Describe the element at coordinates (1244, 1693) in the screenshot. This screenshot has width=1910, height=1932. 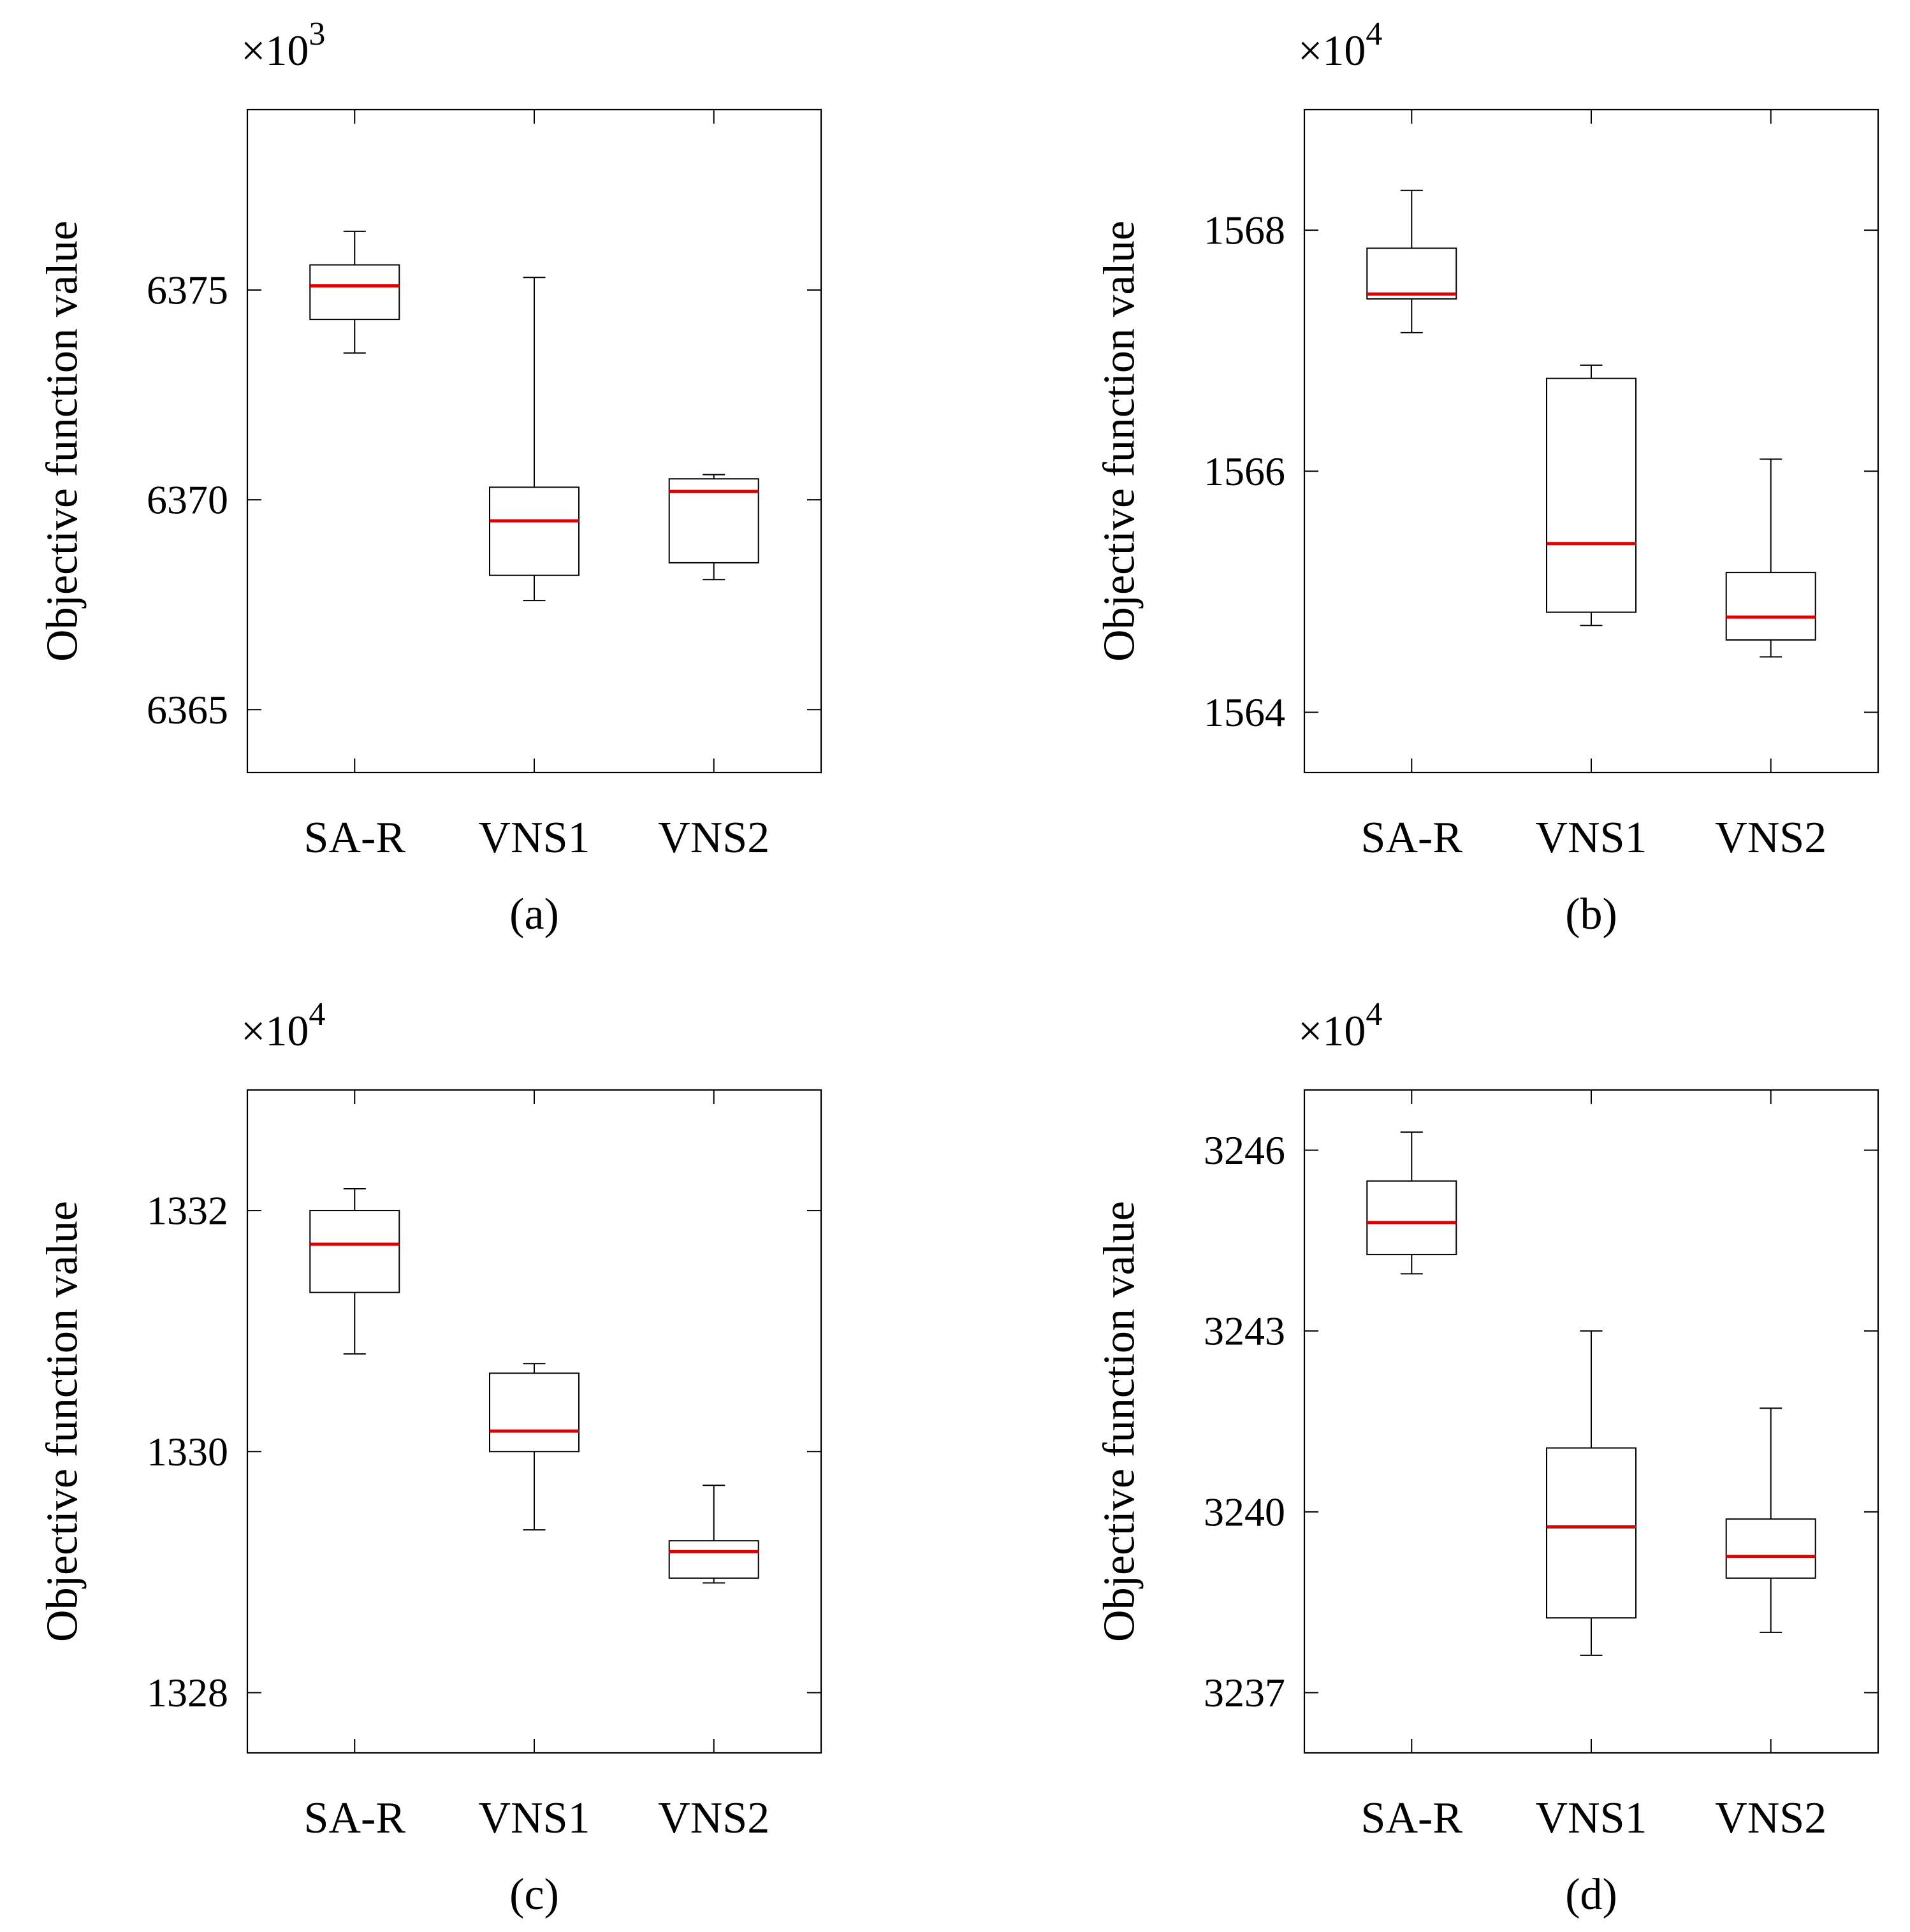
I see `y-tick-label: 3237` at that location.